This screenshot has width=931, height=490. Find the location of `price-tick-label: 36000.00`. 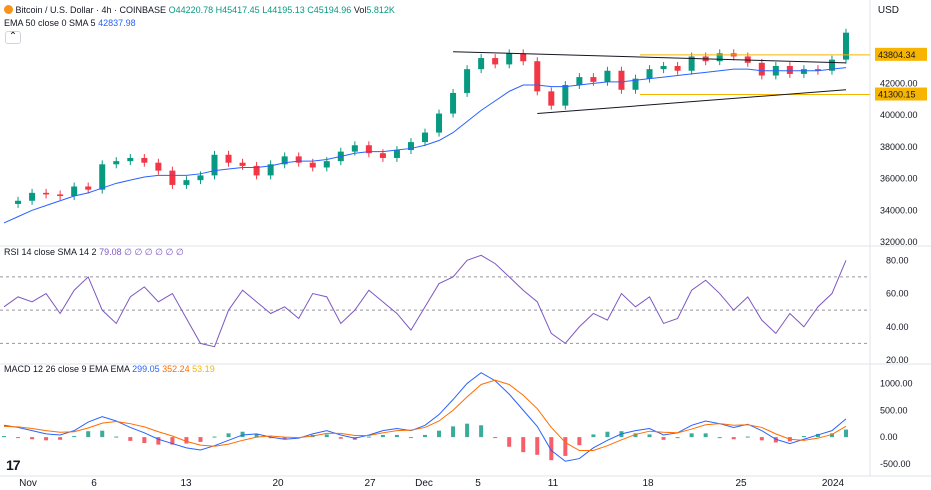

price-tick-label: 36000.00 is located at coordinates (899, 179).